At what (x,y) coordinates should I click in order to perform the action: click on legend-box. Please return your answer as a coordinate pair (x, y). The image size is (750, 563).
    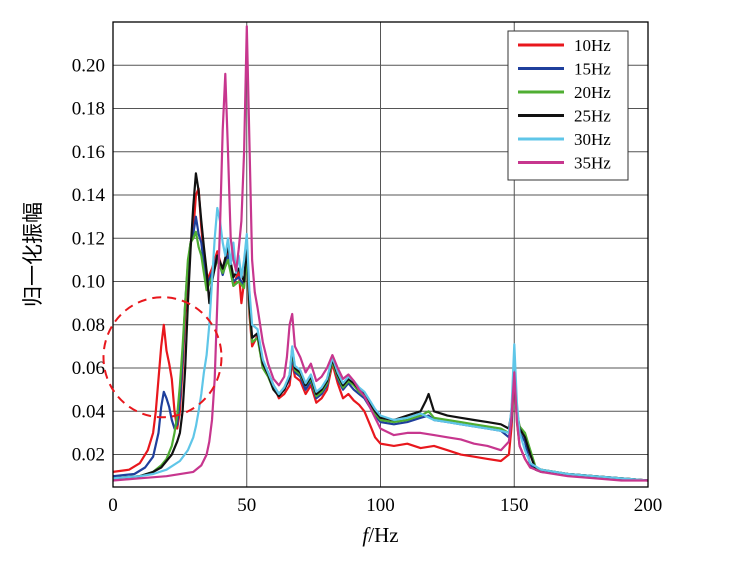
    Looking at the image, I should click on (568, 105).